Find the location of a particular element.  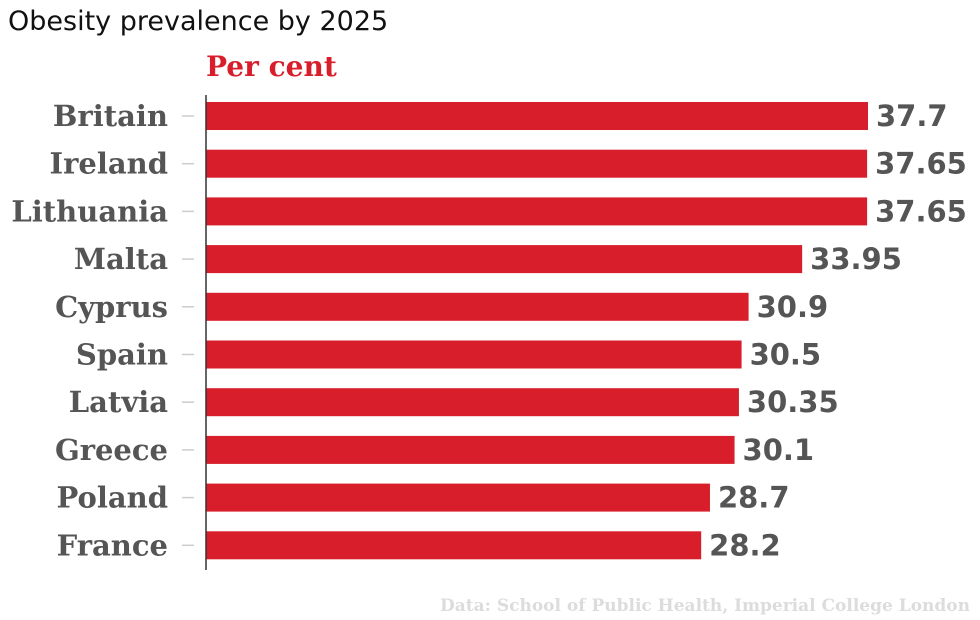

data-label: 30.5 is located at coordinates (786, 355).